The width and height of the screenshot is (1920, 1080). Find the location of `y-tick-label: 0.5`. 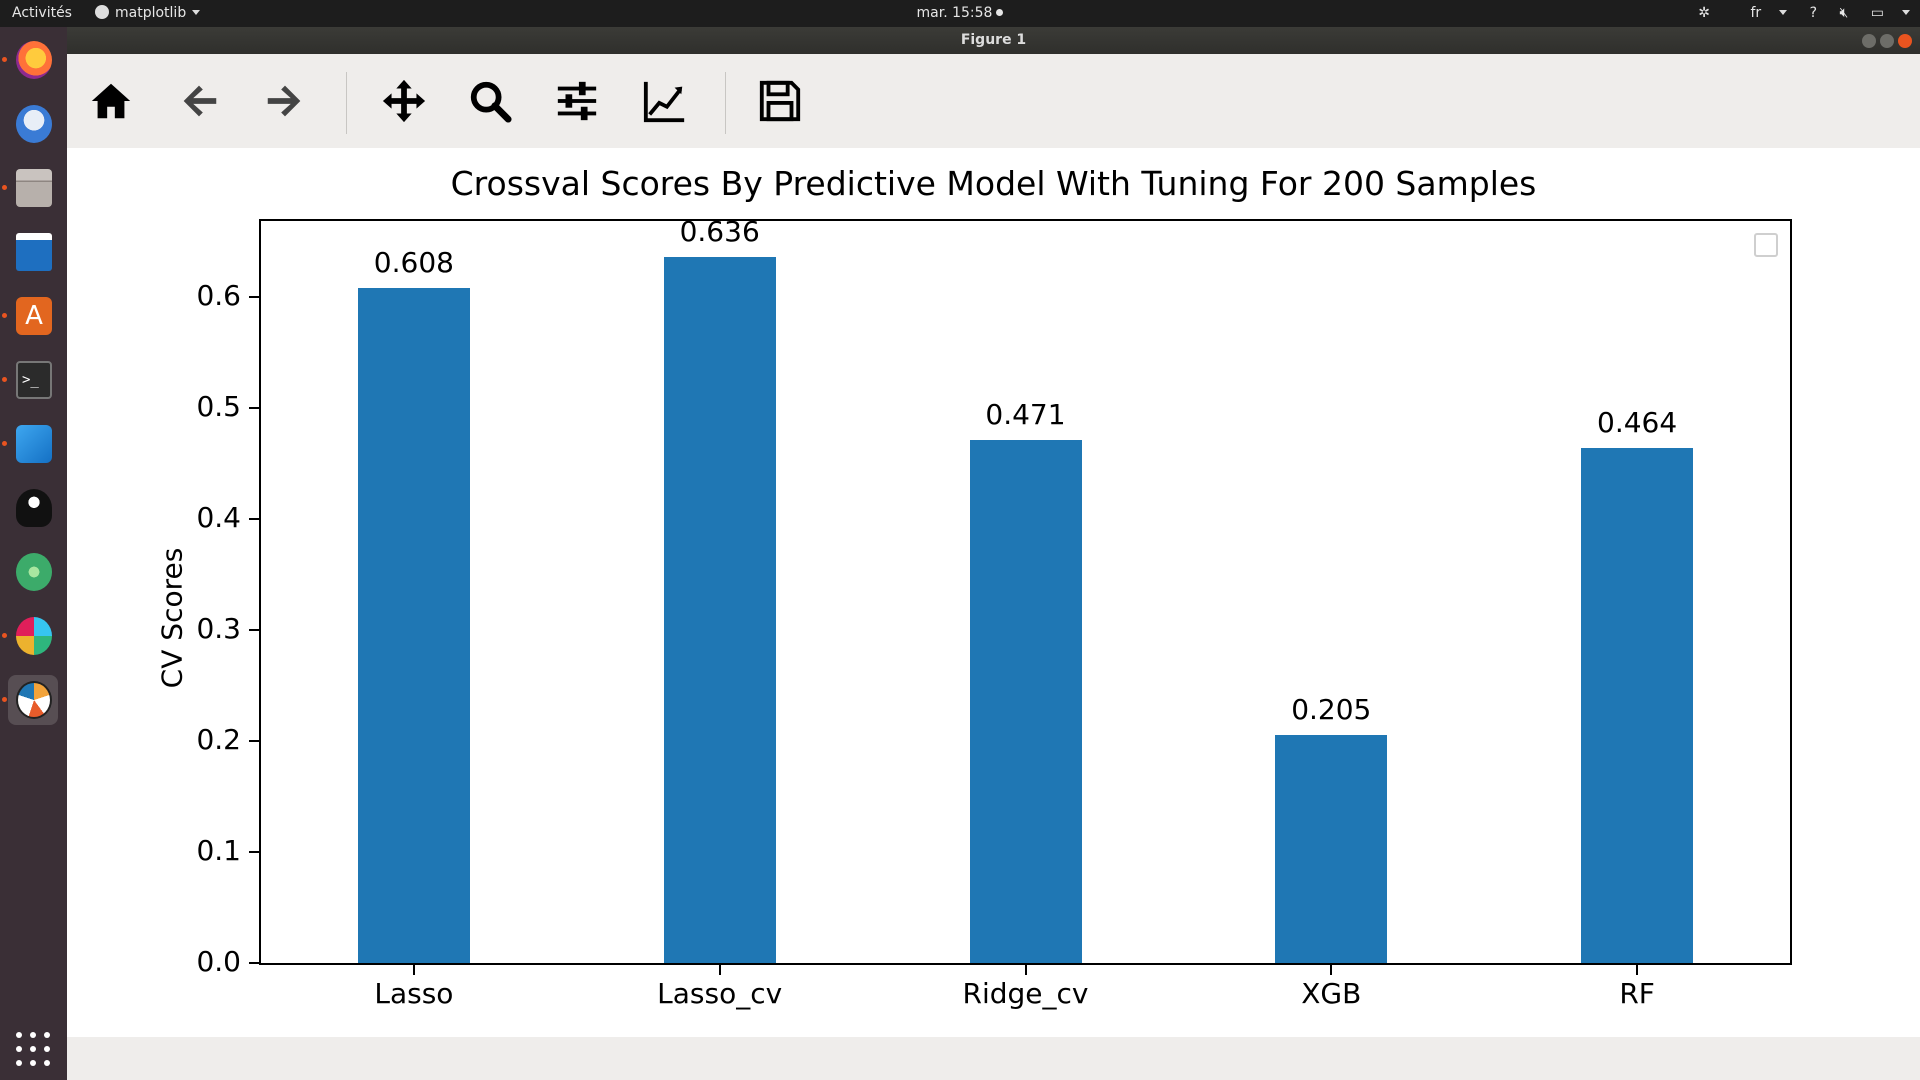

y-tick-label: 0.5 is located at coordinates (218, 406).